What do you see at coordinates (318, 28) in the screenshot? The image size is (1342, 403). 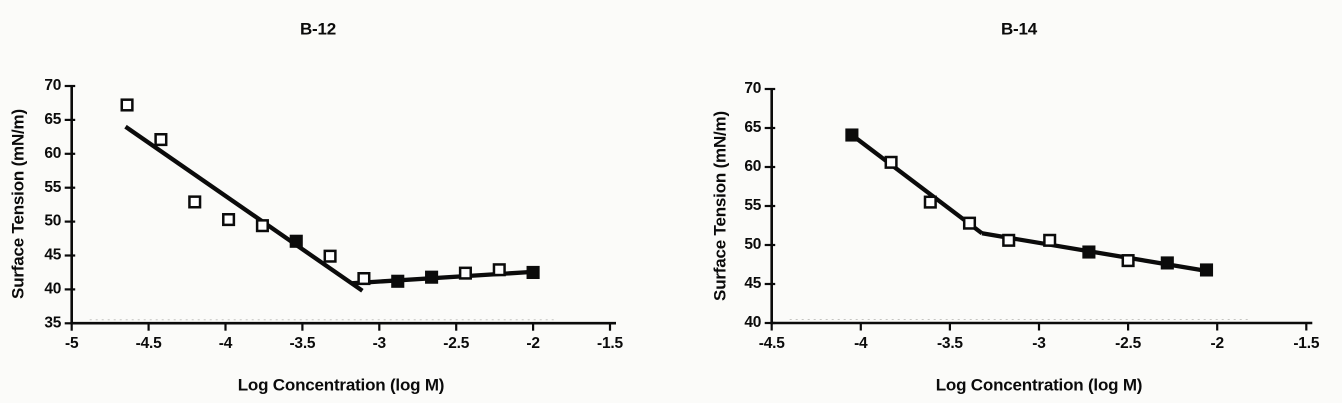 I see `chart-title: B-12` at bounding box center [318, 28].